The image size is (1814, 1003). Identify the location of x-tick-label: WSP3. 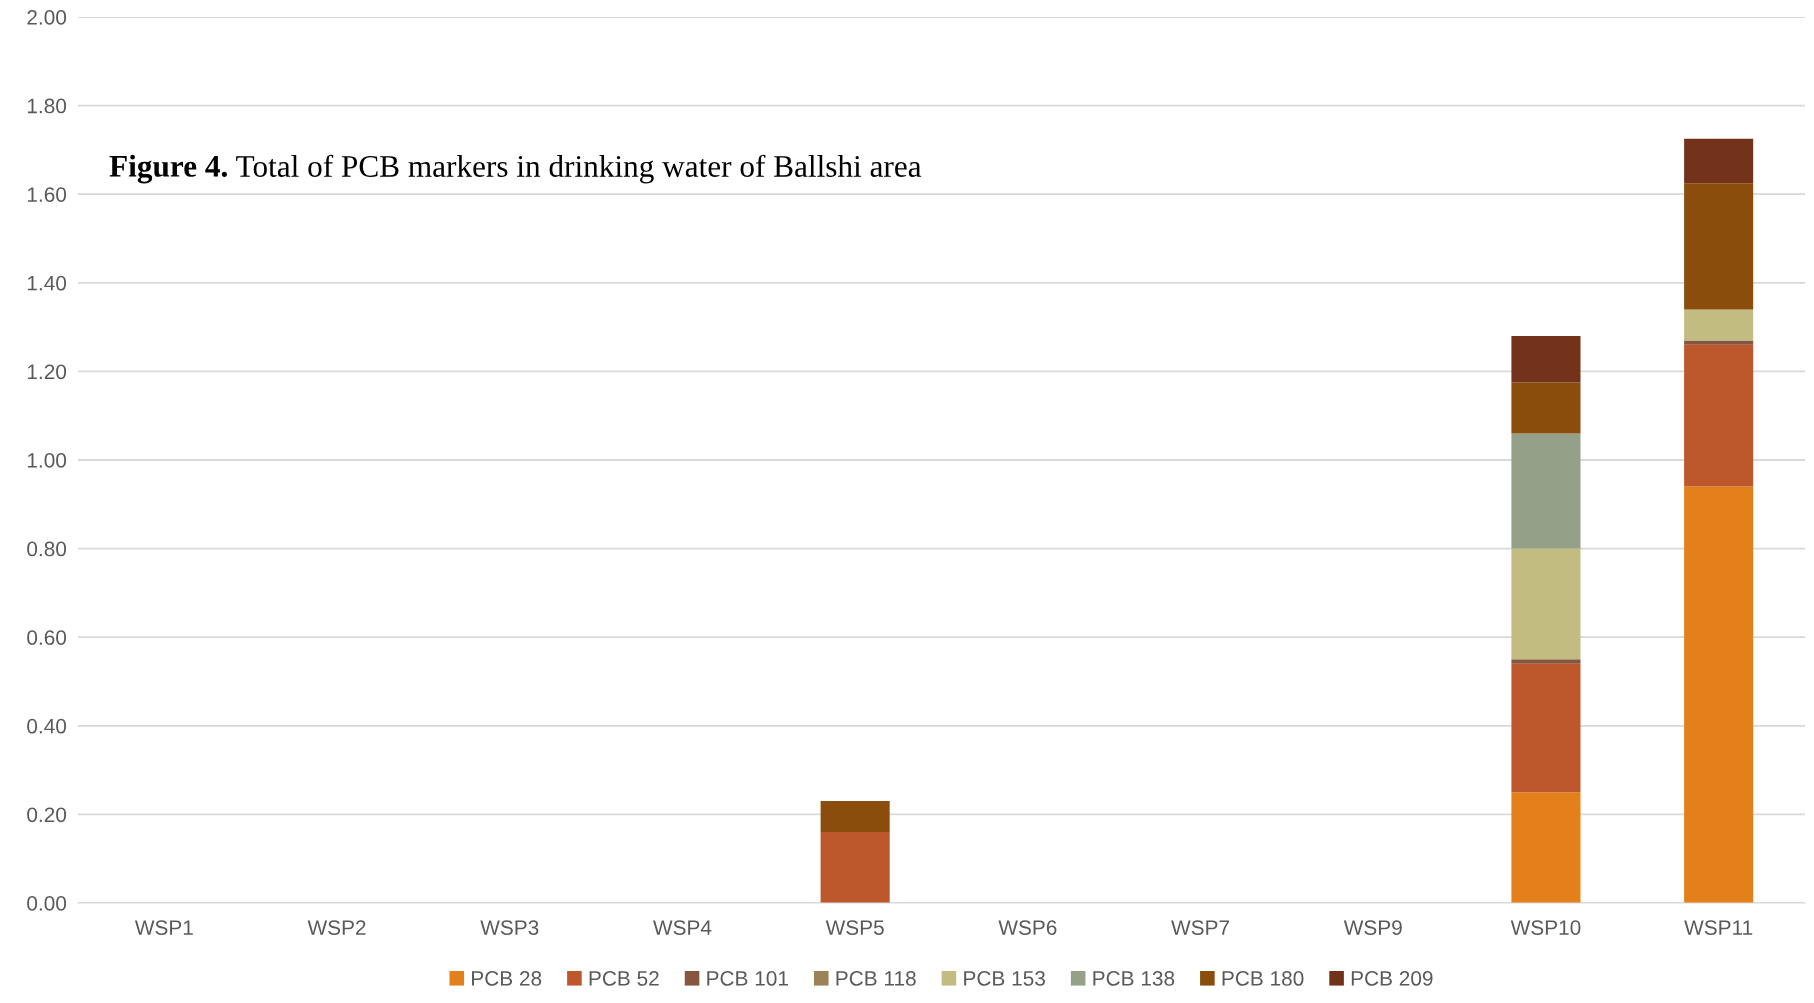
(509, 927).